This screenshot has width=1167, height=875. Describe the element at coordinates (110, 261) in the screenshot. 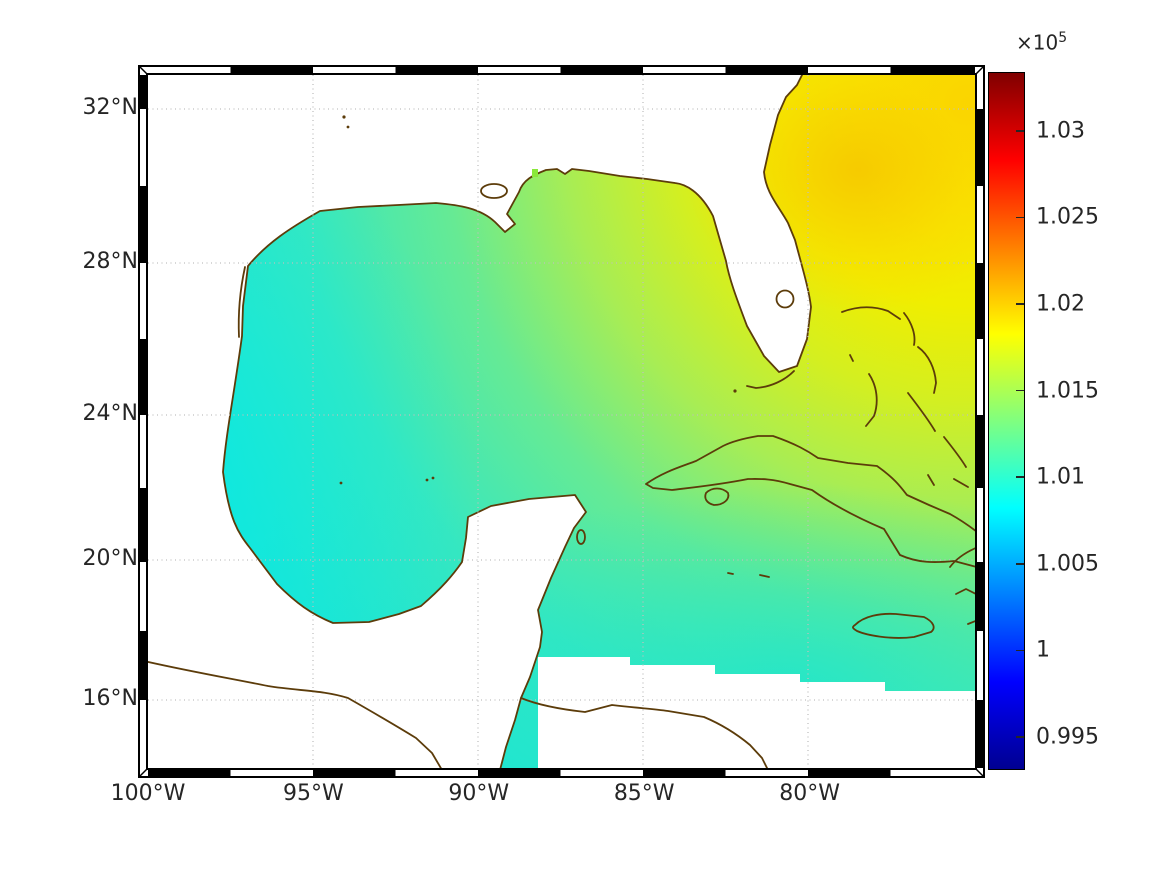

I see `y-tick-label-1: 28°N` at that location.